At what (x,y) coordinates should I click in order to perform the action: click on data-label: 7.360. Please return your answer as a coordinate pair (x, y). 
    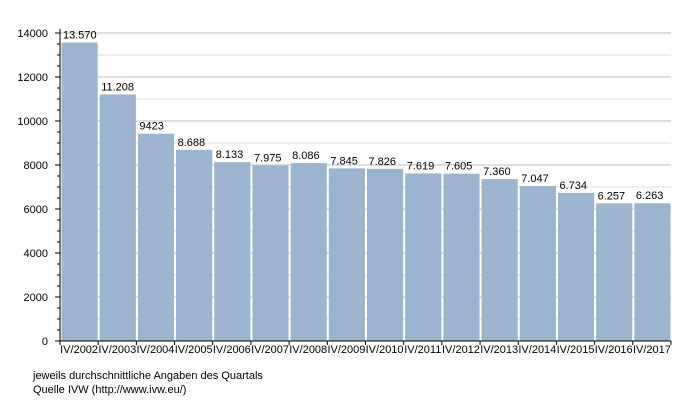
    Looking at the image, I should click on (497, 172).